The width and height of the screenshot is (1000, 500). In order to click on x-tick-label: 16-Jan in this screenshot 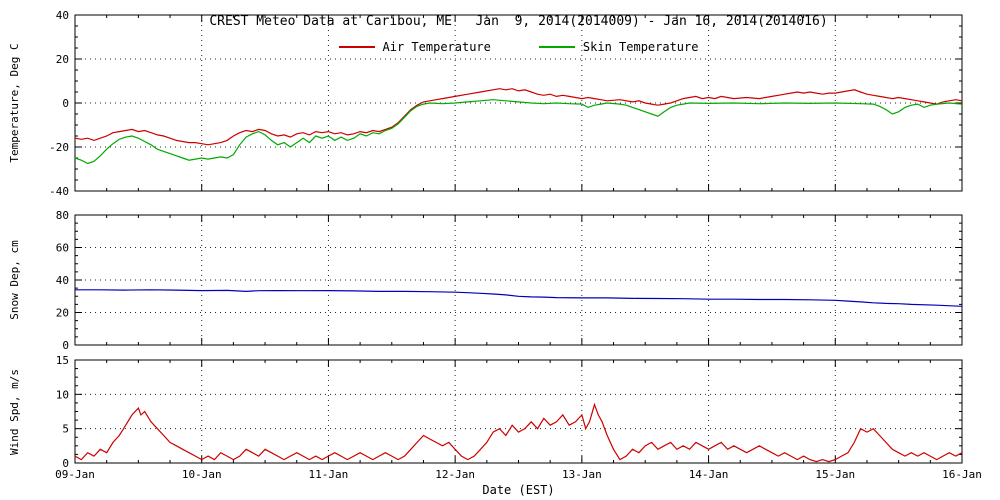, I will do `click(962, 474)`.